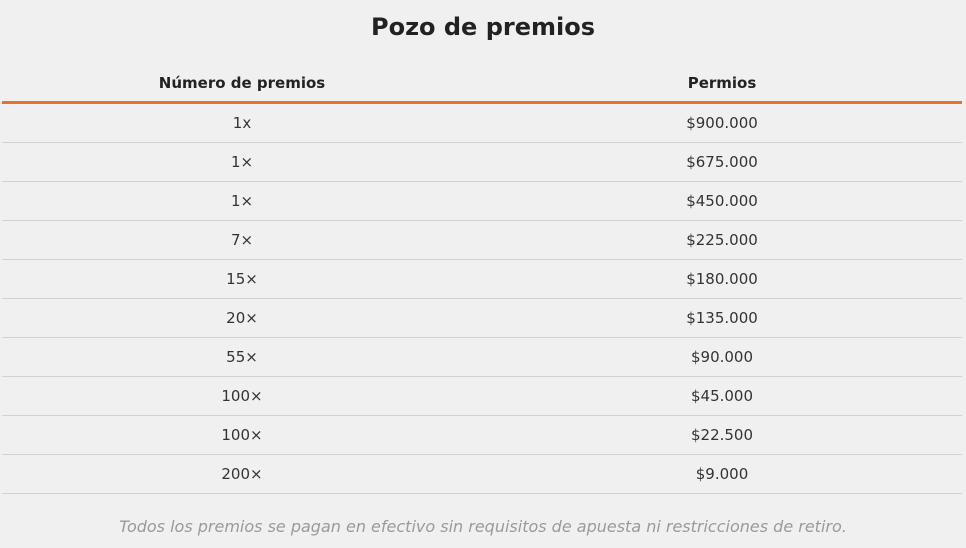 Image resolution: width=966 pixels, height=548 pixels. Describe the element at coordinates (722, 474) in the screenshot. I see `prize-amount-cell: $9.000` at that location.